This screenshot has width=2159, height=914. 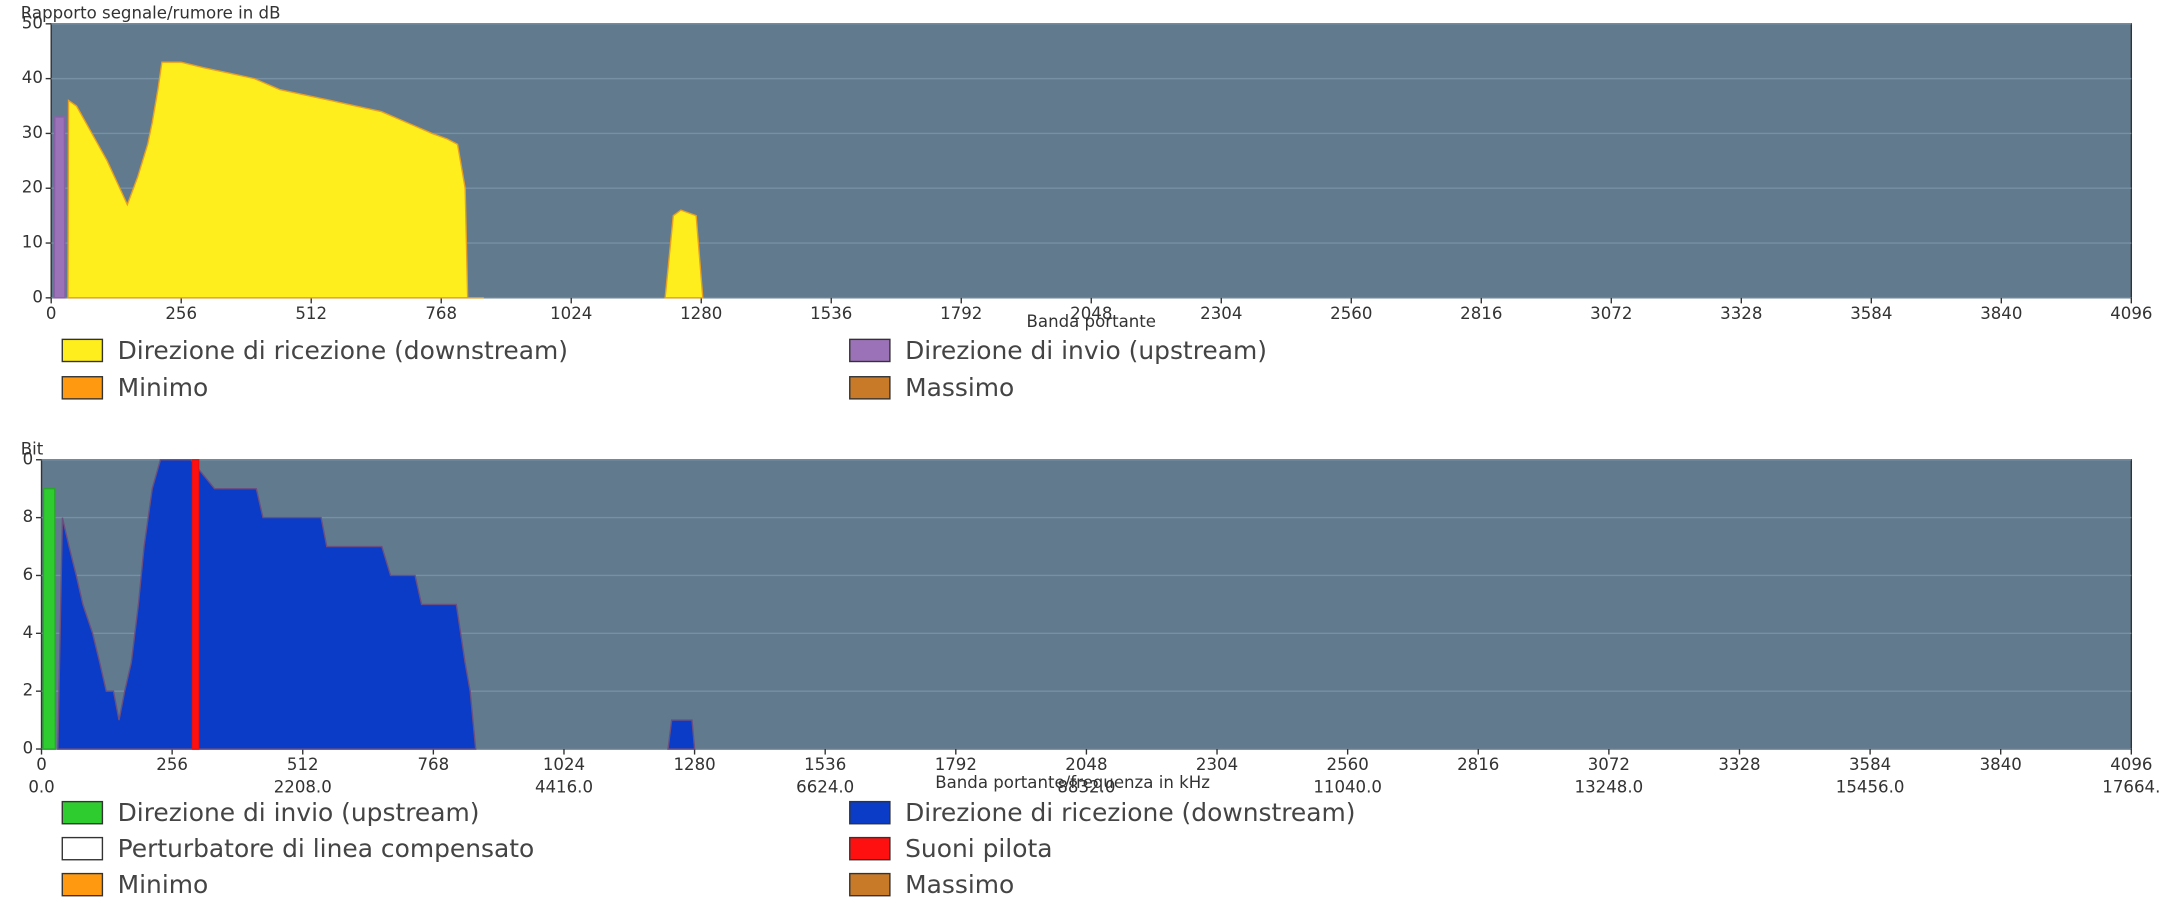 What do you see at coordinates (28, 516) in the screenshot?
I see `y-tick-label: 8` at bounding box center [28, 516].